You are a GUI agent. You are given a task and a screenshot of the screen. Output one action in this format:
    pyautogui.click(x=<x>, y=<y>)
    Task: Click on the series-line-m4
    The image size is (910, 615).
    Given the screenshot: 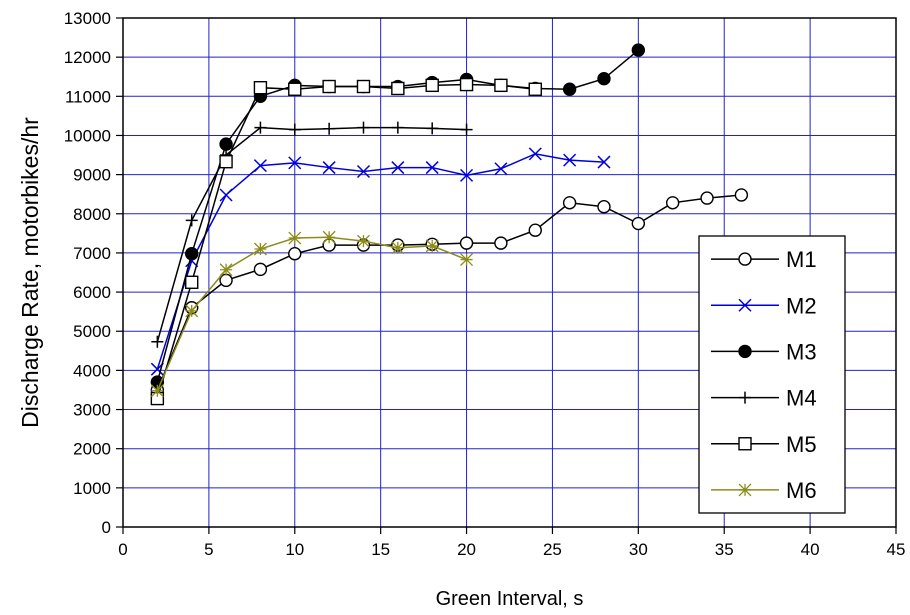 What is the action you would take?
    pyautogui.click(x=311, y=234)
    